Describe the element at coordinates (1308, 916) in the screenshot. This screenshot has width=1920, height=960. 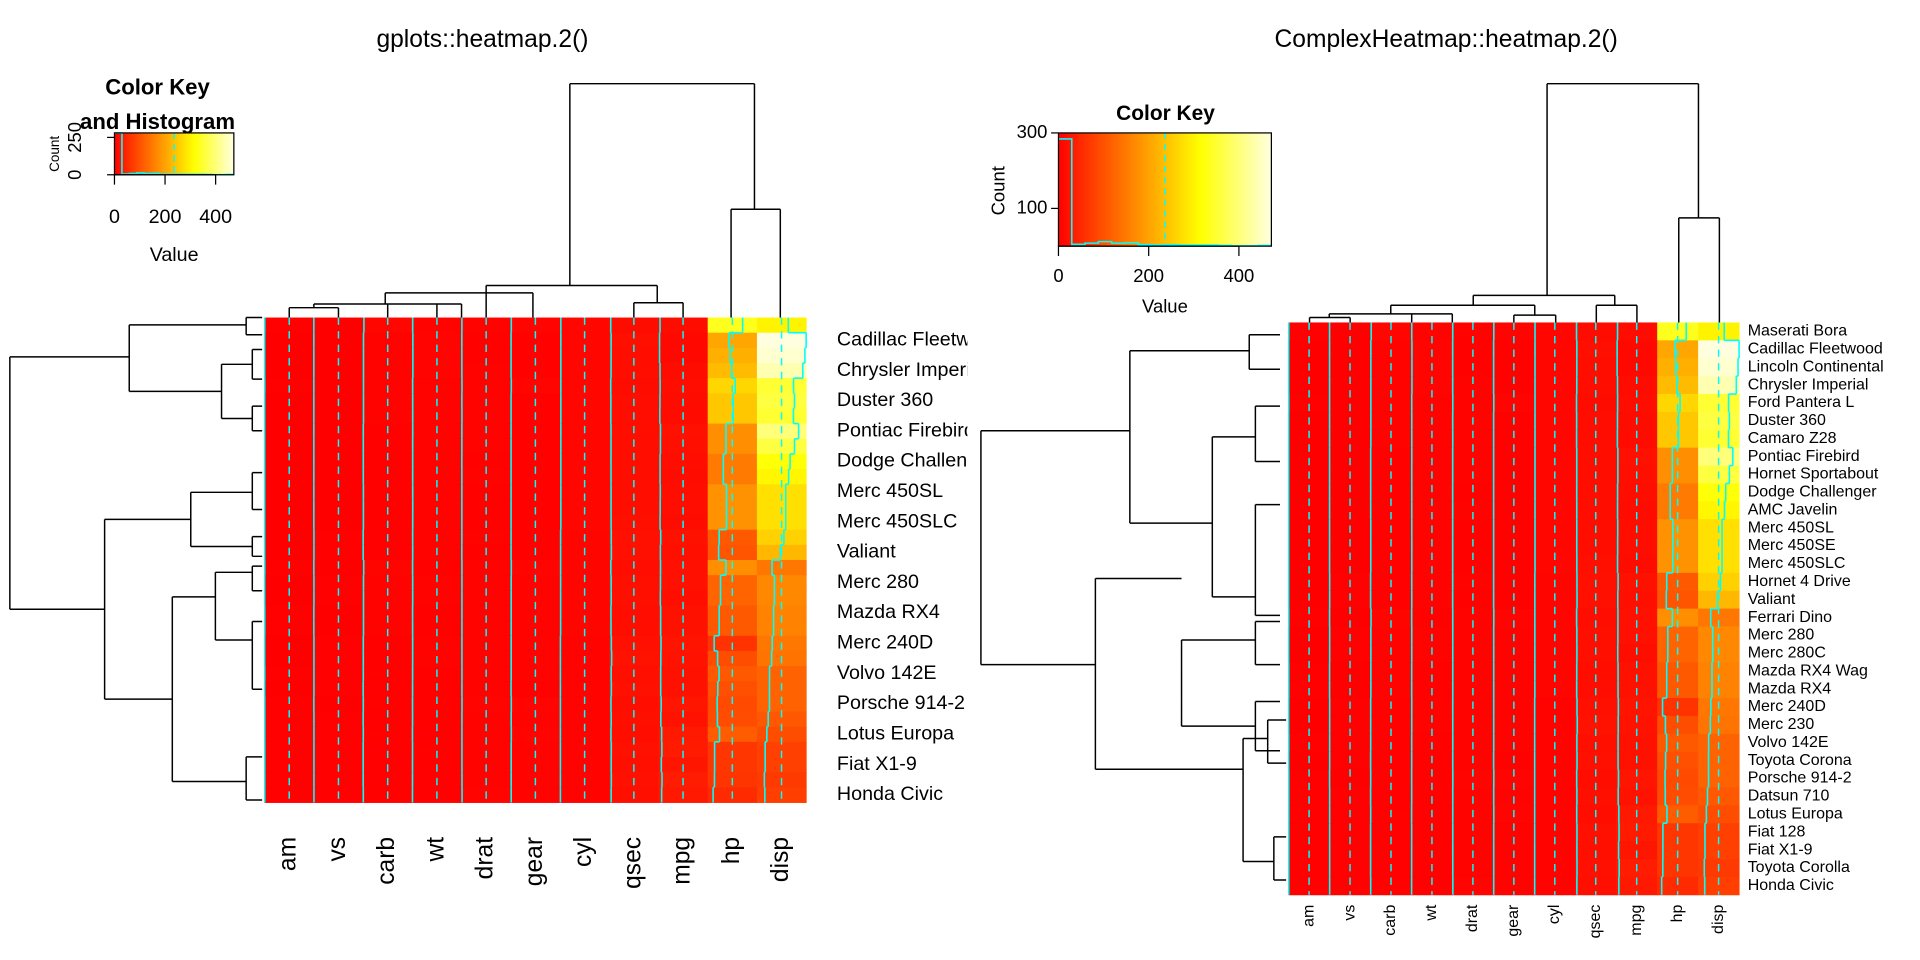
I see `column-label: am` at that location.